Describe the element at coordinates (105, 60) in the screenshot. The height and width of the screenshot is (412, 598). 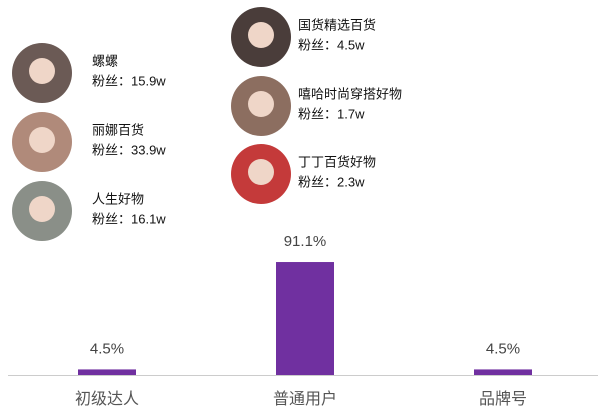
I see `profile-name: 螺螺` at that location.